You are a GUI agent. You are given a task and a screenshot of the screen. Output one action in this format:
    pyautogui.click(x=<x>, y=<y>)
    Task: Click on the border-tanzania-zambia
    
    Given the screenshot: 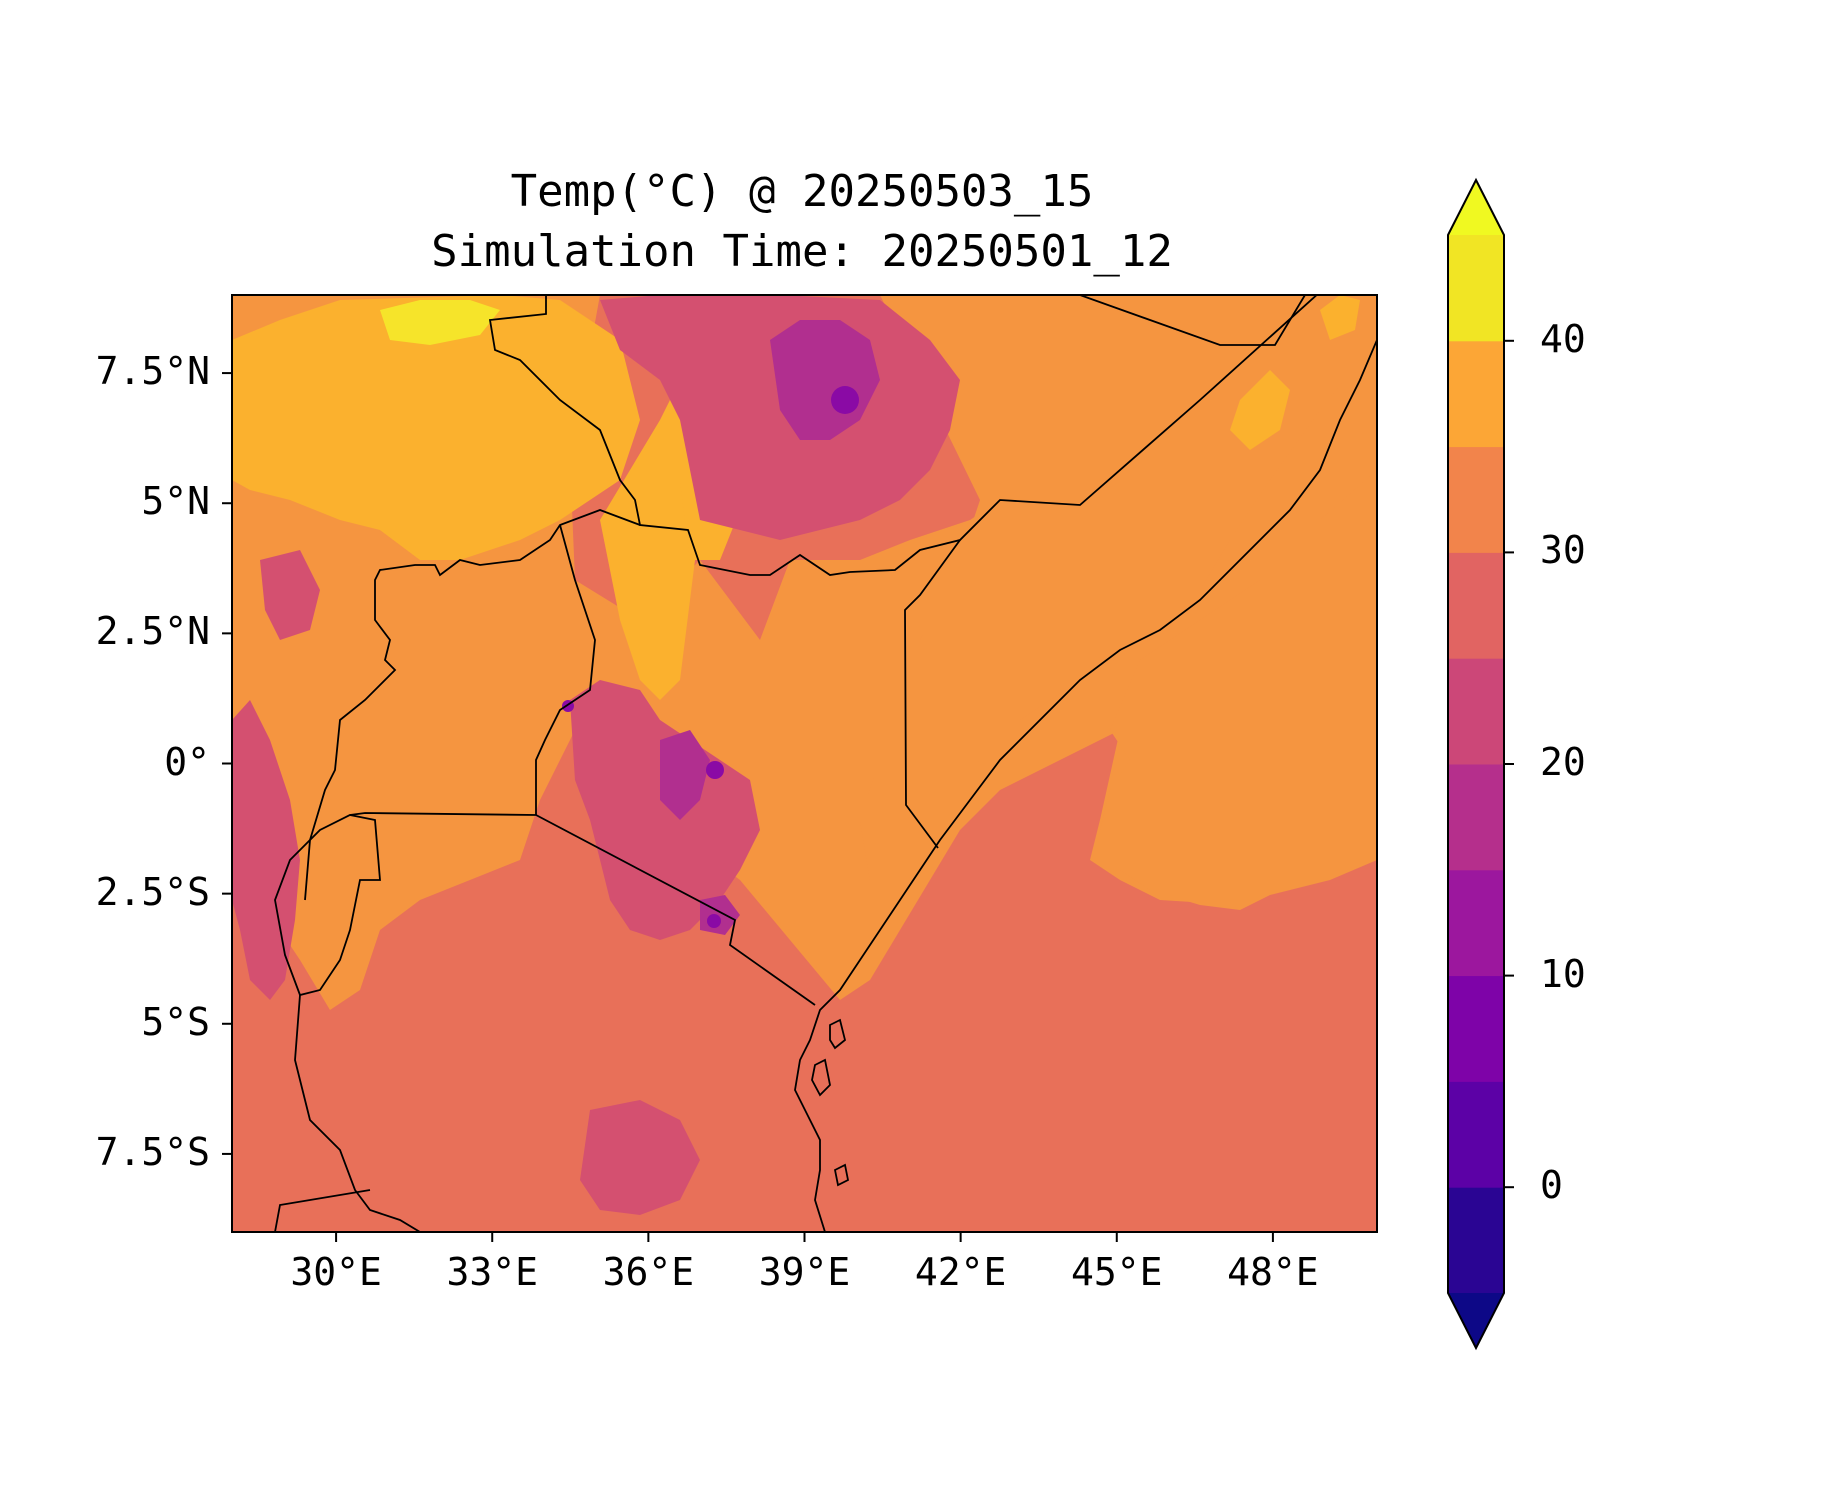 What is the action you would take?
    pyautogui.click(x=357, y=1113)
    